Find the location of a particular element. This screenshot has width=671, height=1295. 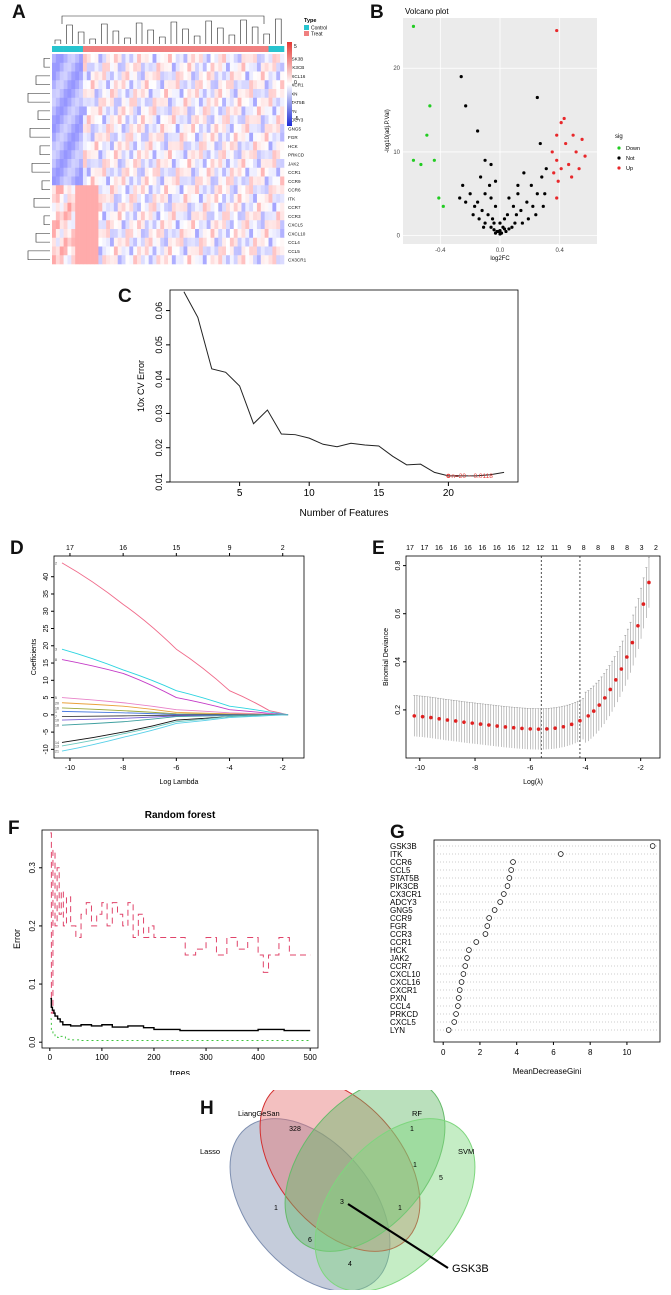

top-tick-label: 16 is located at coordinates (123, 548).